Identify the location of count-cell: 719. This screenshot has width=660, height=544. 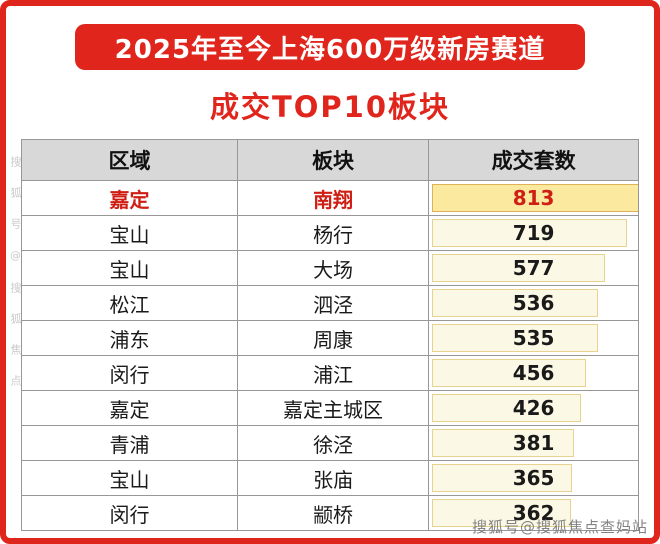
(533, 233).